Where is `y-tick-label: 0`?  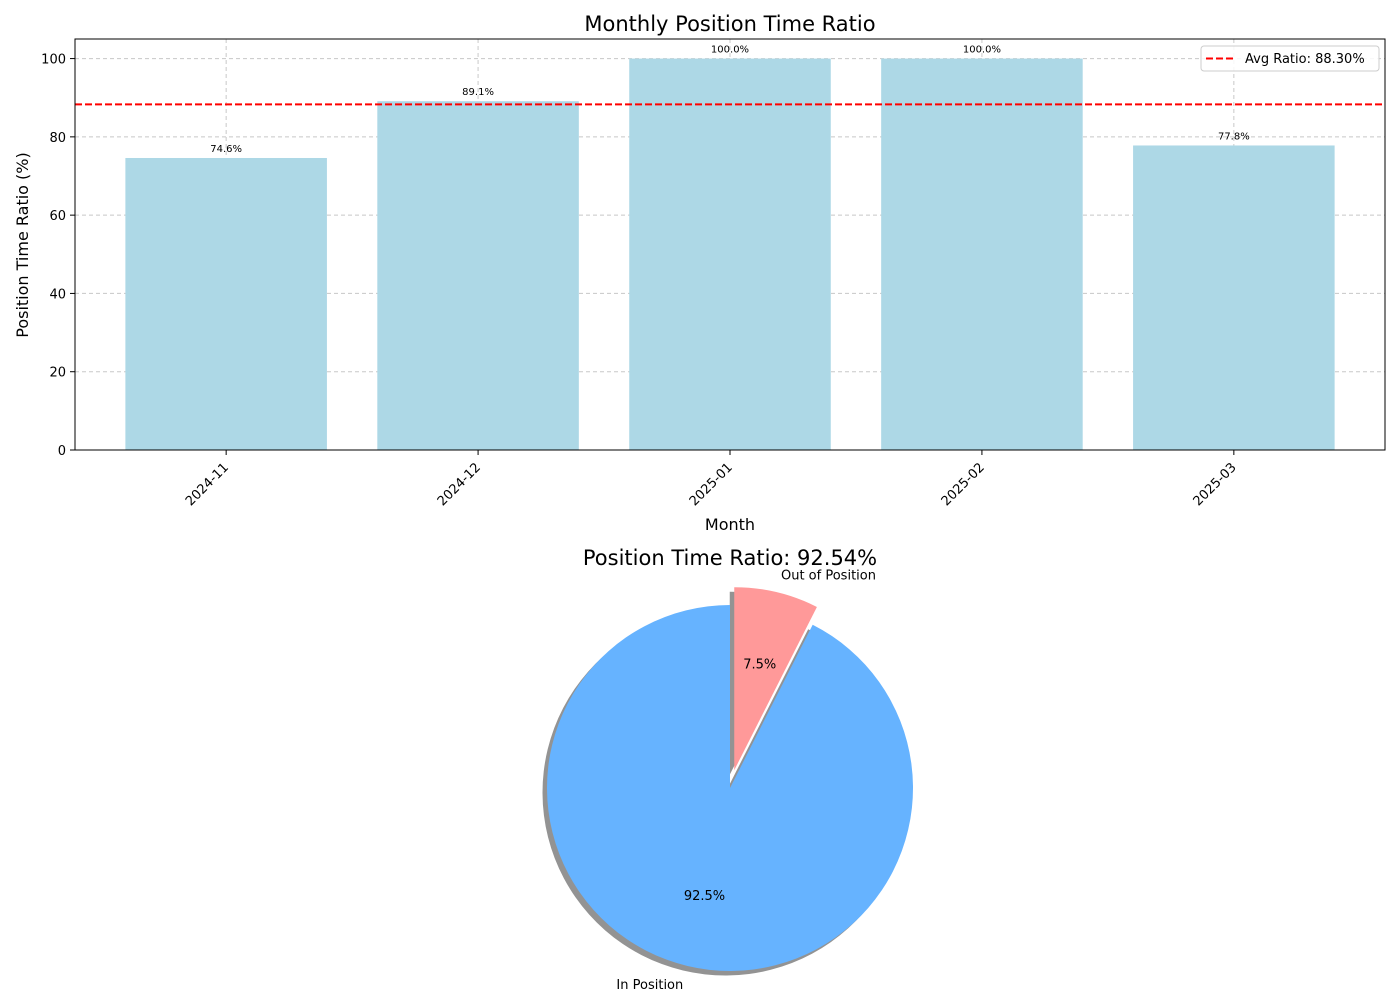 y-tick-label: 0 is located at coordinates (62, 451).